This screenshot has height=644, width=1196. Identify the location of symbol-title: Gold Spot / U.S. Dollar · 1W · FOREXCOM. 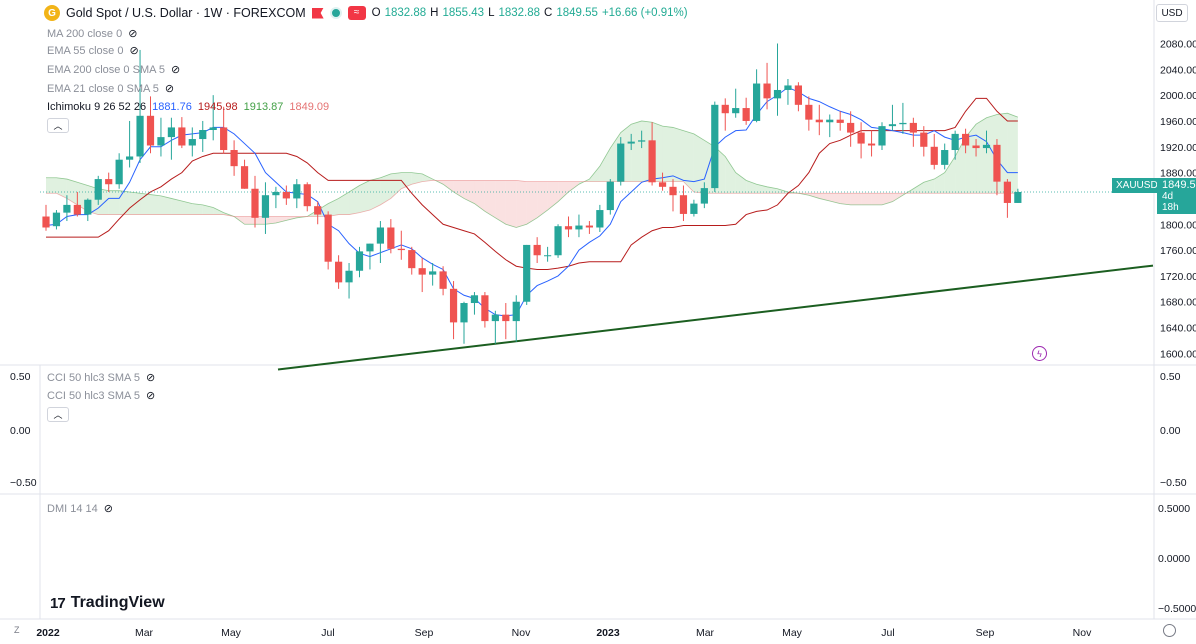
(186, 13).